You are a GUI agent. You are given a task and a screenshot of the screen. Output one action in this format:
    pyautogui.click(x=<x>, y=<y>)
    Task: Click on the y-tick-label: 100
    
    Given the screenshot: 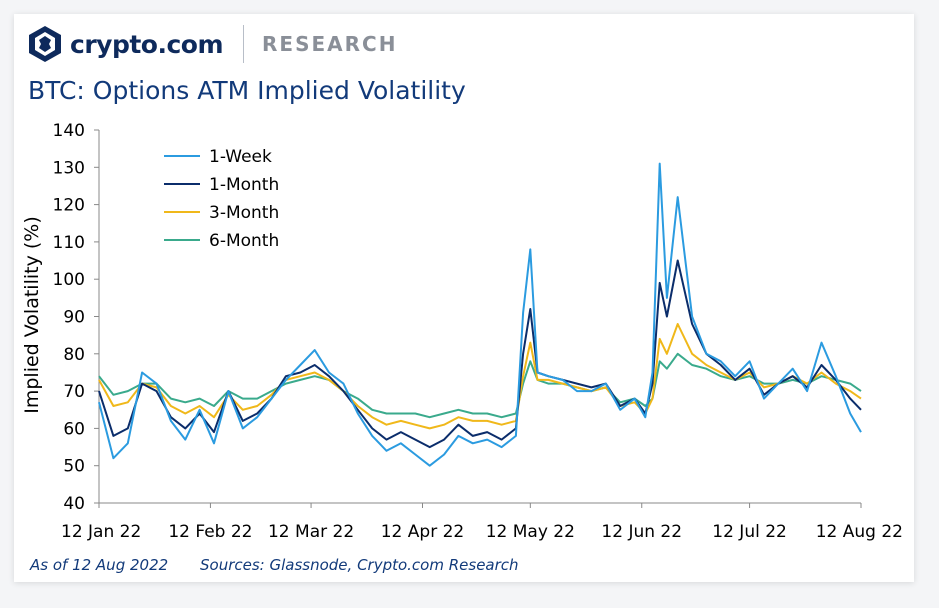 What is the action you would take?
    pyautogui.click(x=69, y=280)
    